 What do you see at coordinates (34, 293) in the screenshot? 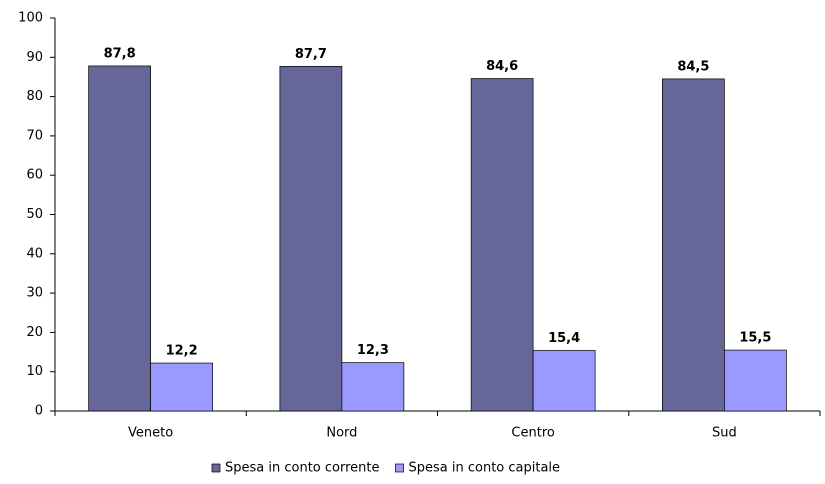
I see `y-tick-label: 30` at bounding box center [34, 293].